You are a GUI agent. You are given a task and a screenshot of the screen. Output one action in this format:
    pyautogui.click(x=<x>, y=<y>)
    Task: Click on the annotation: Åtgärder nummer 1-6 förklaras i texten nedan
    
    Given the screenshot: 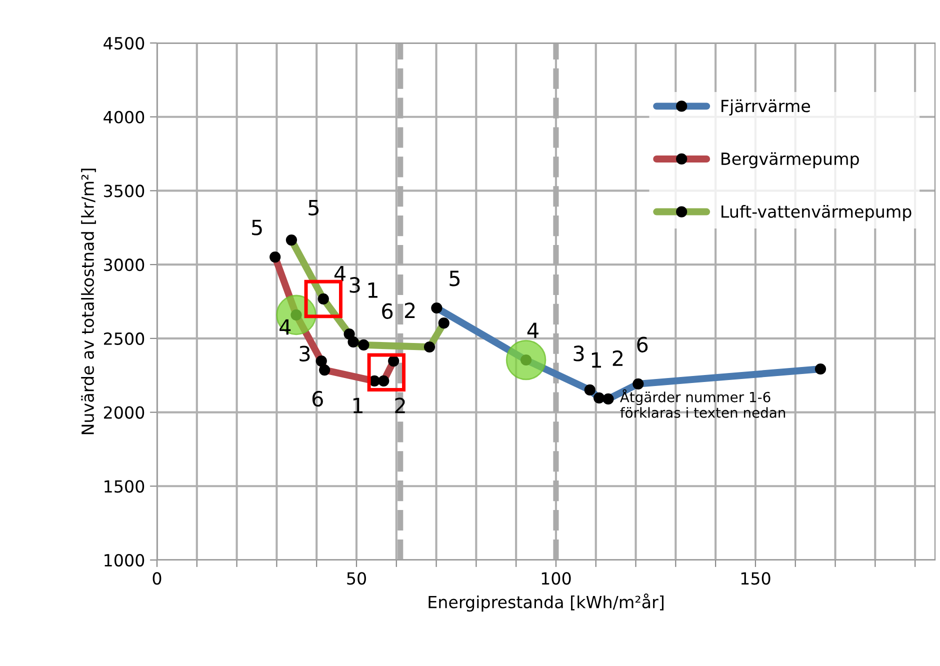 What is the action you would take?
    pyautogui.click(x=703, y=403)
    